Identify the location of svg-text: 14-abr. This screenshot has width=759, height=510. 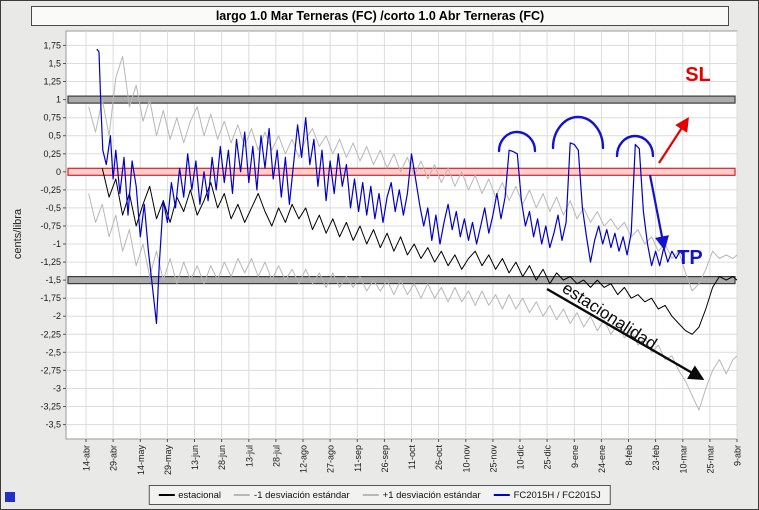
(87, 458).